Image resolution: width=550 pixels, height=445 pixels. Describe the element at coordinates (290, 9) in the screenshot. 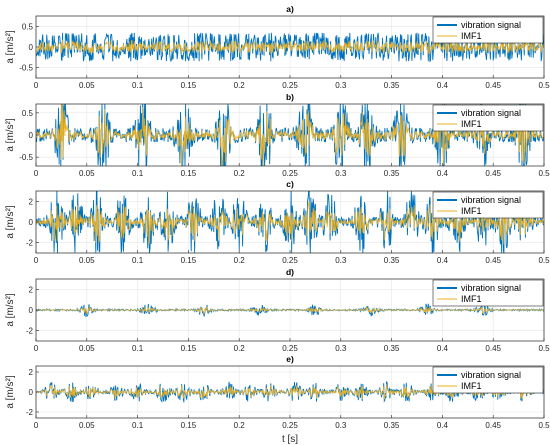

I see `panel-title: a)` at that location.